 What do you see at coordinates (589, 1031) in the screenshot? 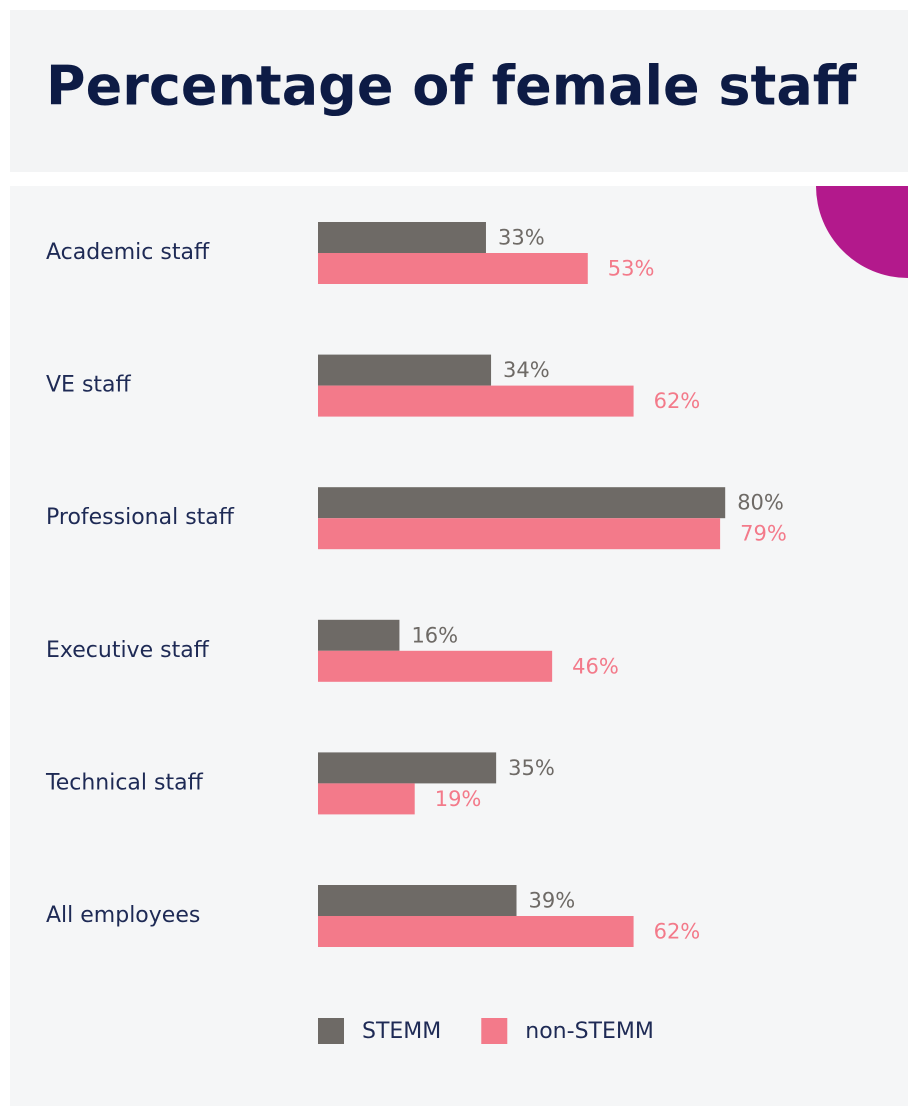
I see `legend-label: non-STEMM` at bounding box center [589, 1031].